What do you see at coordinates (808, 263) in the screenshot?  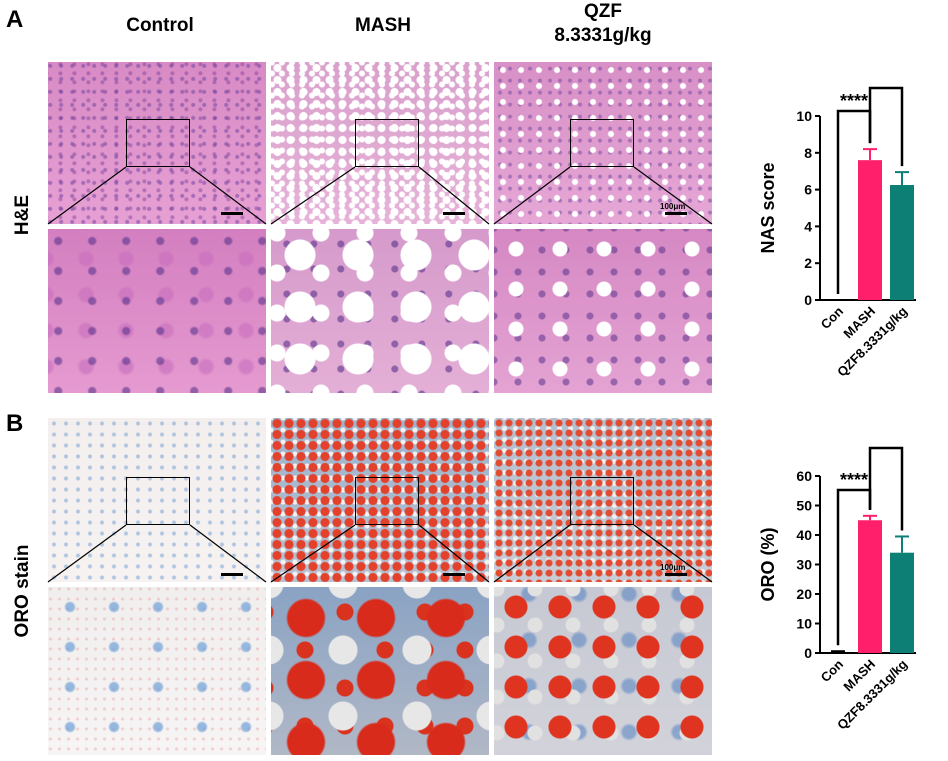 I see `nas-y-tick-label: 2` at bounding box center [808, 263].